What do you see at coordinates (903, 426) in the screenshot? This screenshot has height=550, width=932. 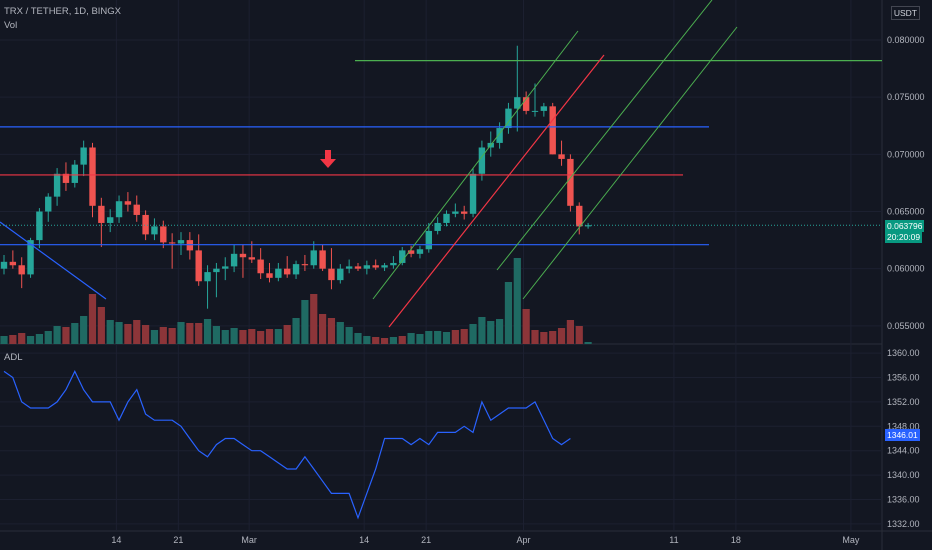 I see `adl-tick-label: 1348.00` at bounding box center [903, 426].